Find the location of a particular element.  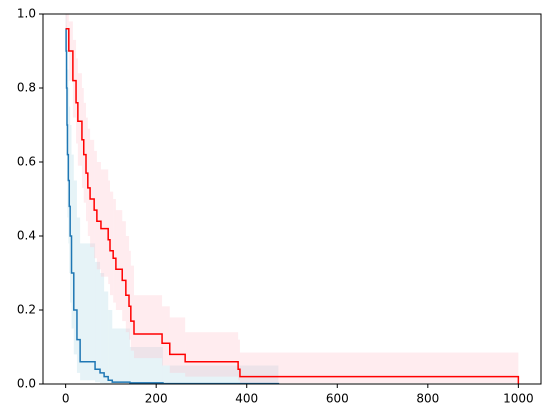

x-tick-label: 400 is located at coordinates (246, 399).